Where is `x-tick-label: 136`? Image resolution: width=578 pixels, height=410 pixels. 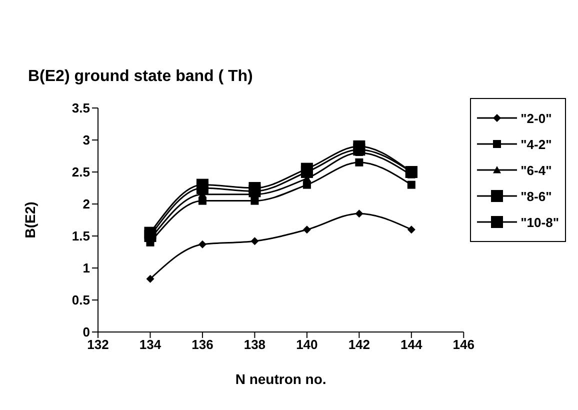 x-tick-label: 136 is located at coordinates (203, 344).